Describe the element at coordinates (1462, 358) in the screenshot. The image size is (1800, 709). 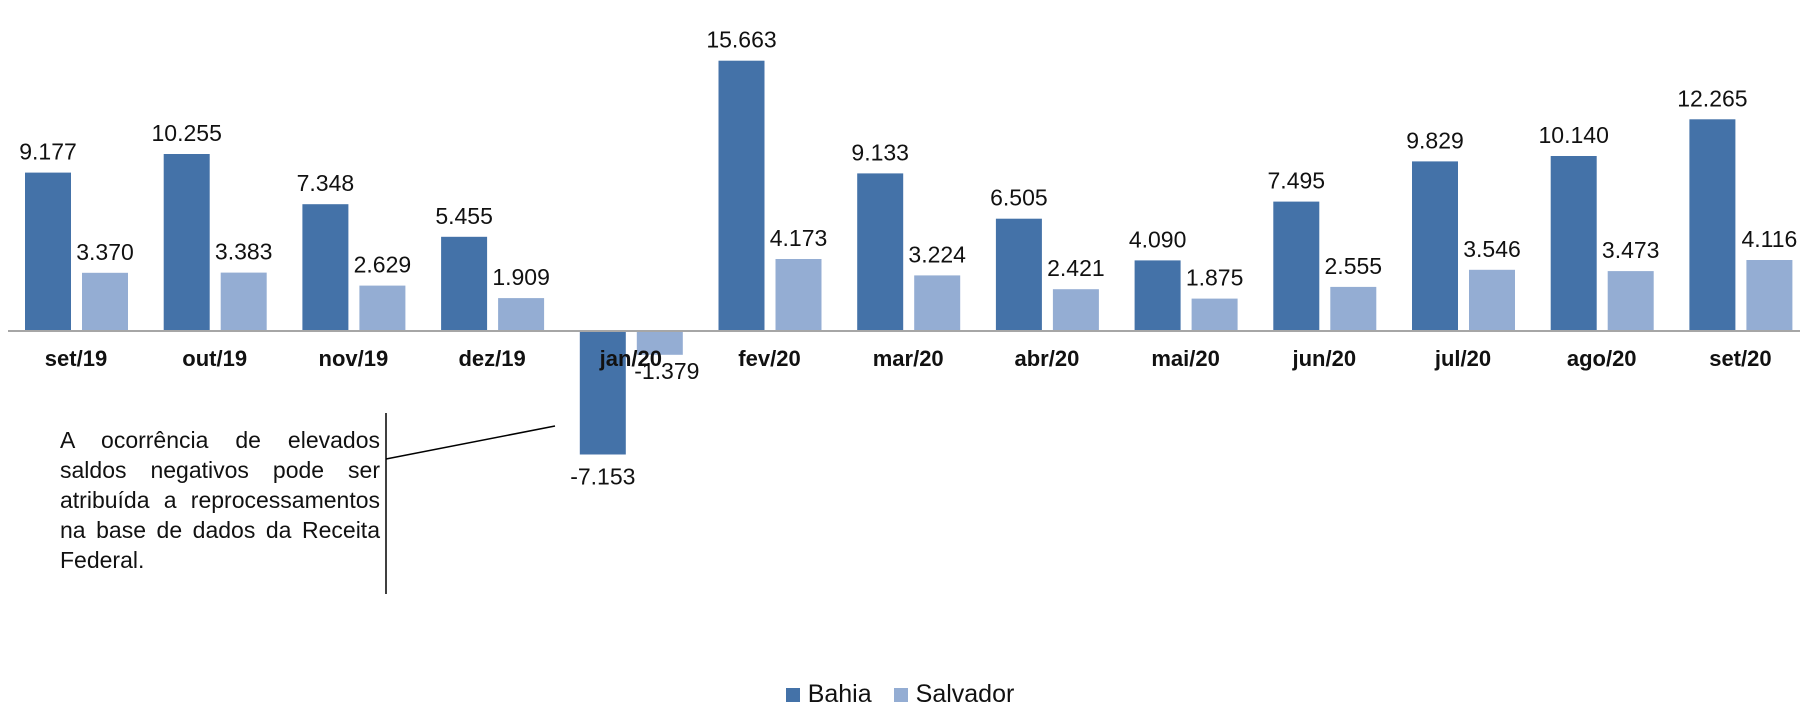
I see `tick-label-jul-20: jul/20` at that location.